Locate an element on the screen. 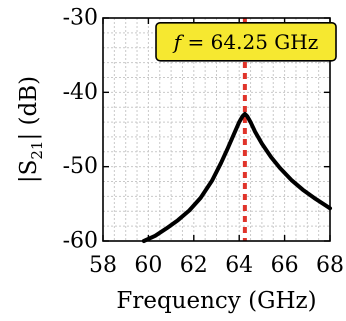 This screenshot has height=321, width=346. annotation-value: = 64.25 GHz is located at coordinates (249, 42).